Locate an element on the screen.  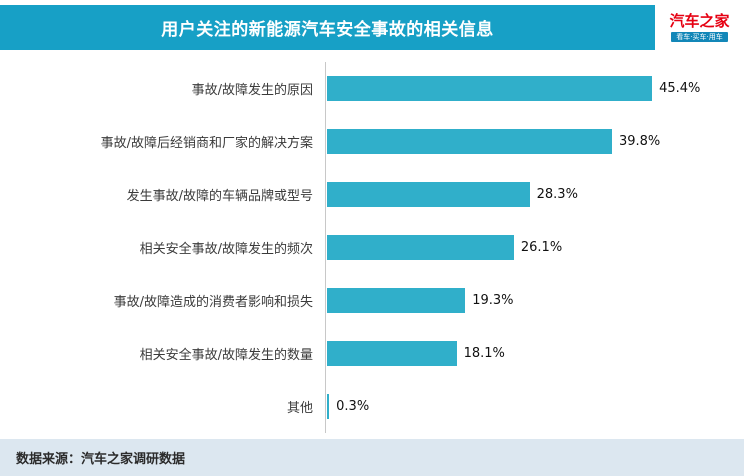
chart-row: 相关安全事故/故障发生的数量 18.1% is located at coordinates (372, 354).